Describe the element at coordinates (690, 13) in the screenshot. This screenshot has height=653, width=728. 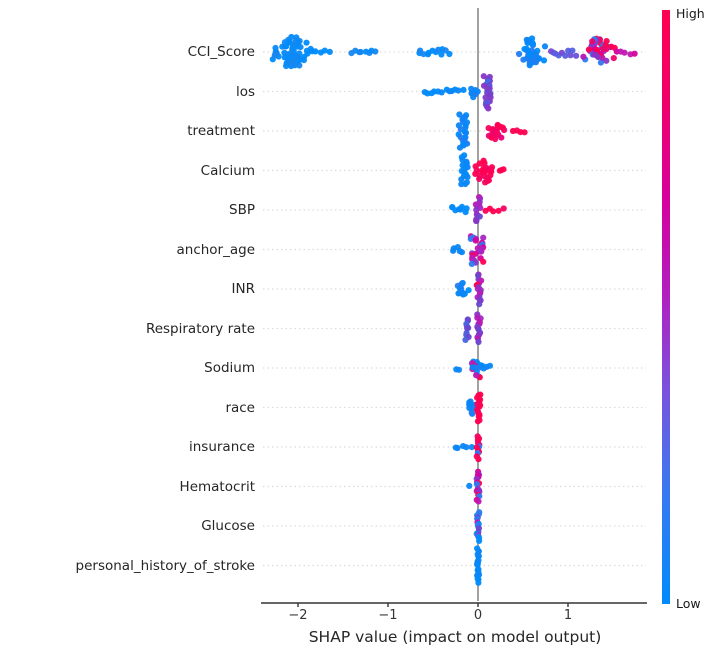
I see `colorbar-high-label: High` at that location.